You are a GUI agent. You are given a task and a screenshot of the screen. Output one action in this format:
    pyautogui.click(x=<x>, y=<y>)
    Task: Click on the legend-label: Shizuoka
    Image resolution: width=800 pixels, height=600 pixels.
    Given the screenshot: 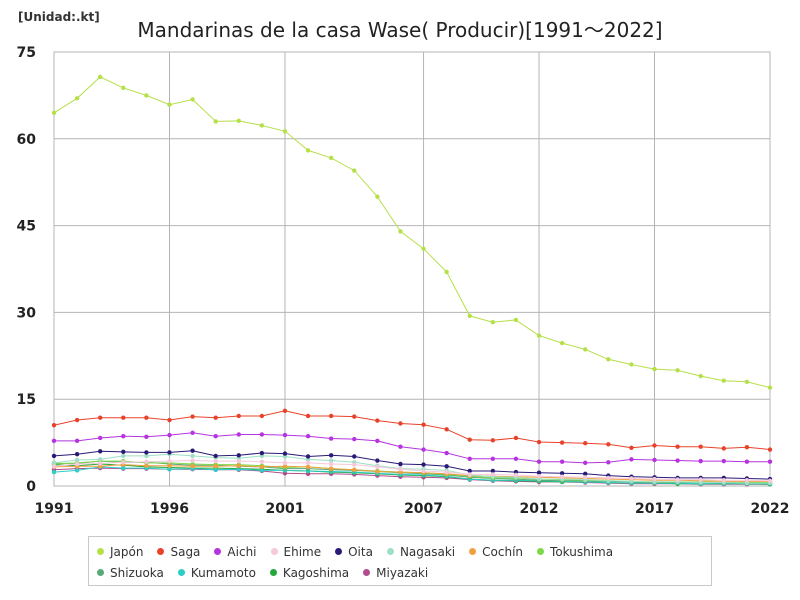 What is the action you would take?
    pyautogui.click(x=137, y=572)
    